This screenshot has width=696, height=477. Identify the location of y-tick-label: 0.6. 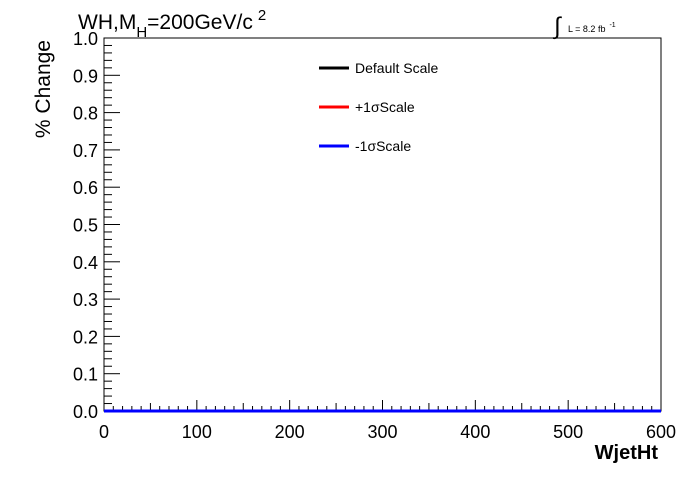
(85, 188).